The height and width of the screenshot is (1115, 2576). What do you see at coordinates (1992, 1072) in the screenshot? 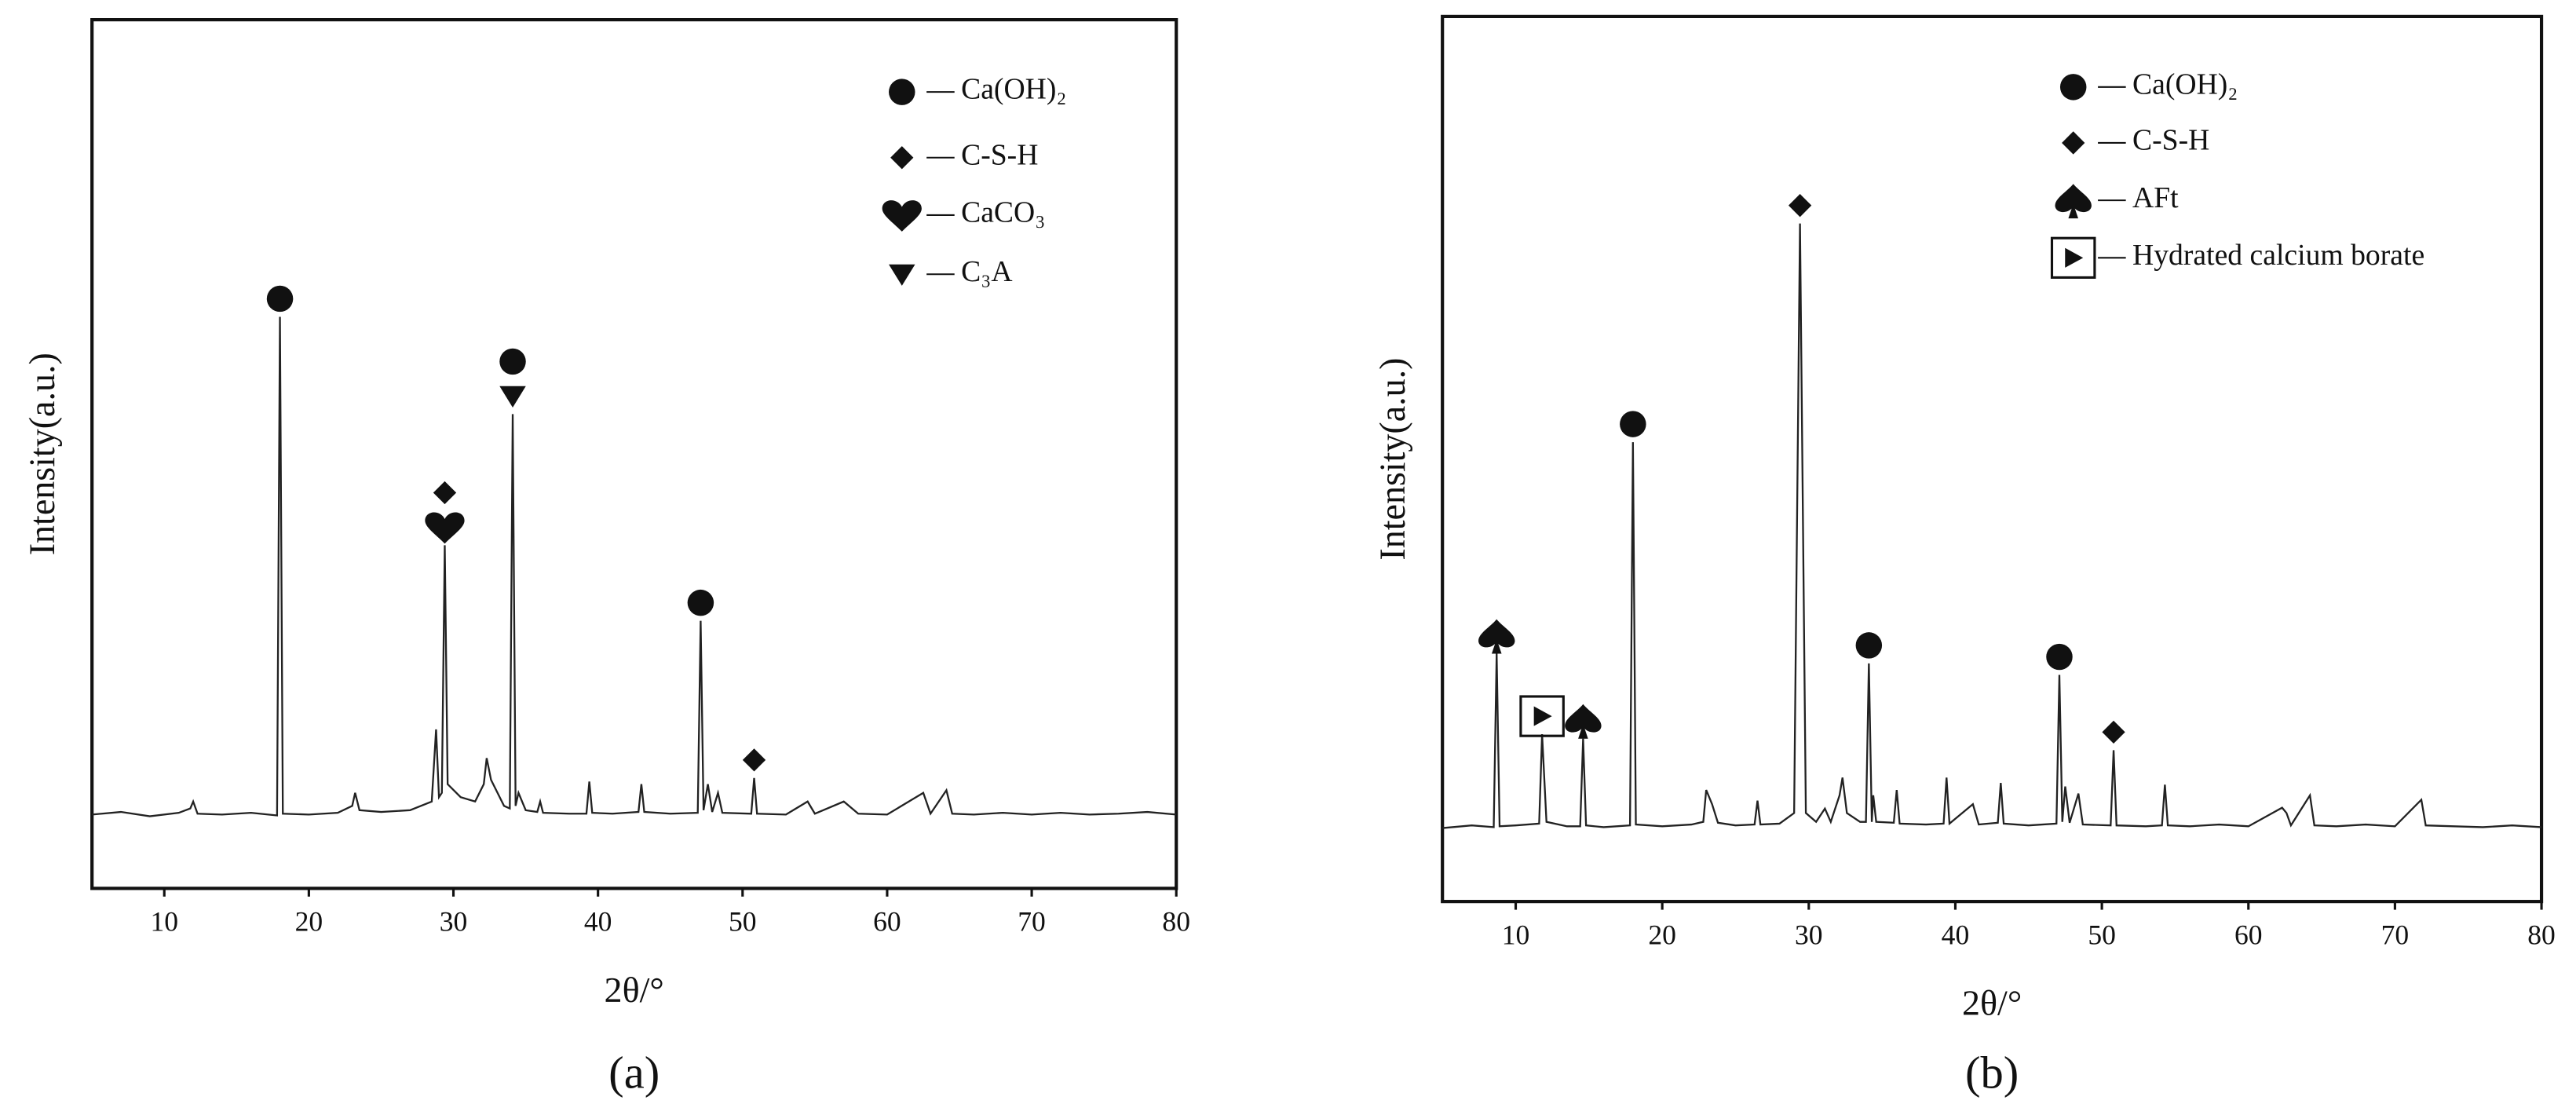
I see `panel-label: (b)` at bounding box center [1992, 1072].